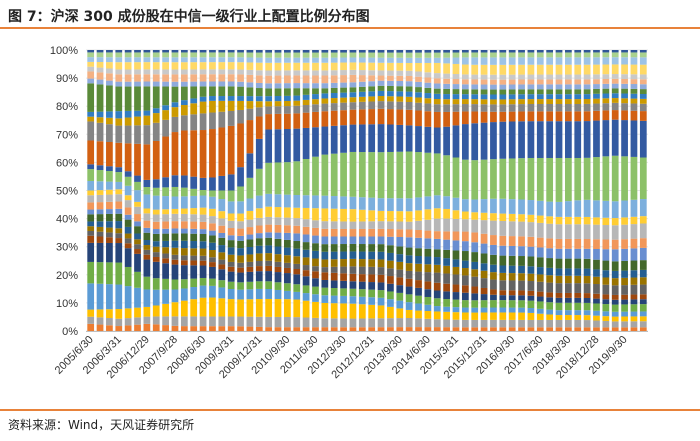 The image size is (700, 441). I want to click on bar-stack, so click(91, 190).